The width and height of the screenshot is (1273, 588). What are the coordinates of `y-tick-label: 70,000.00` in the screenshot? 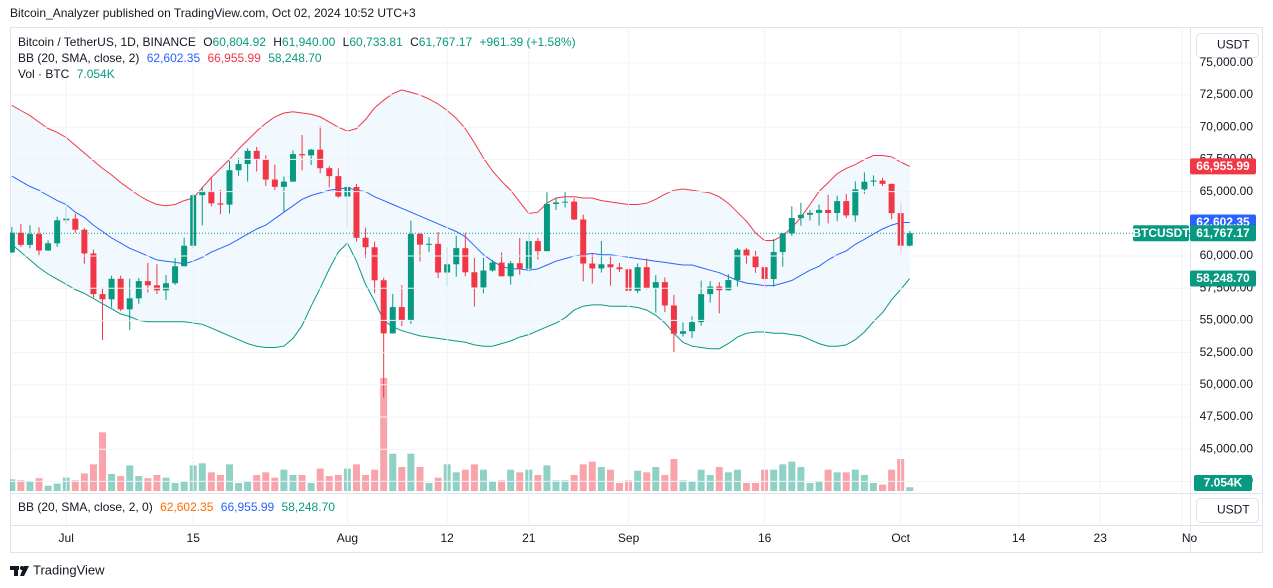 It's located at (1227, 126).